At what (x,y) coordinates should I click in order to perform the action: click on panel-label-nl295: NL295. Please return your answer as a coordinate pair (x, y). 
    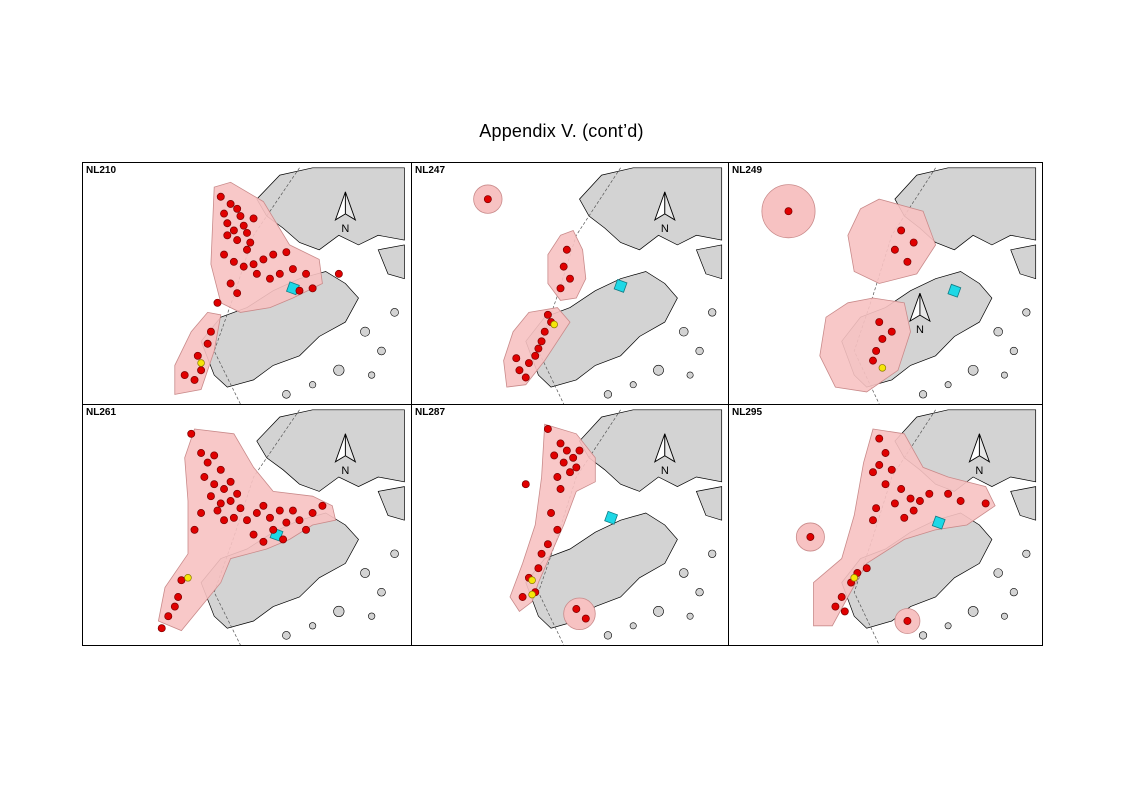
    Looking at the image, I should click on (747, 412).